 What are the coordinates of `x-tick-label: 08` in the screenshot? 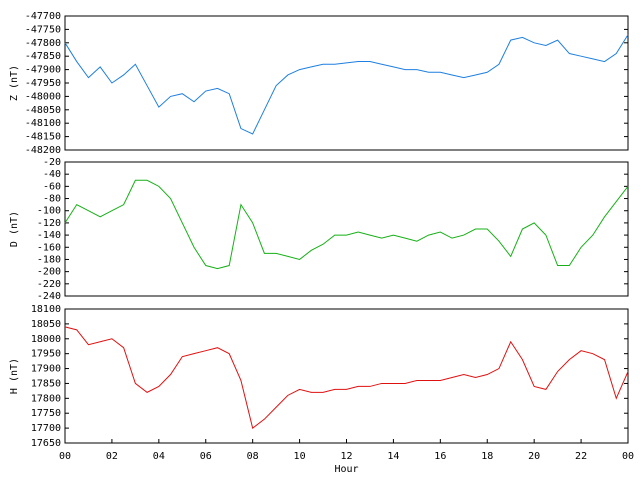 It's located at (253, 456).